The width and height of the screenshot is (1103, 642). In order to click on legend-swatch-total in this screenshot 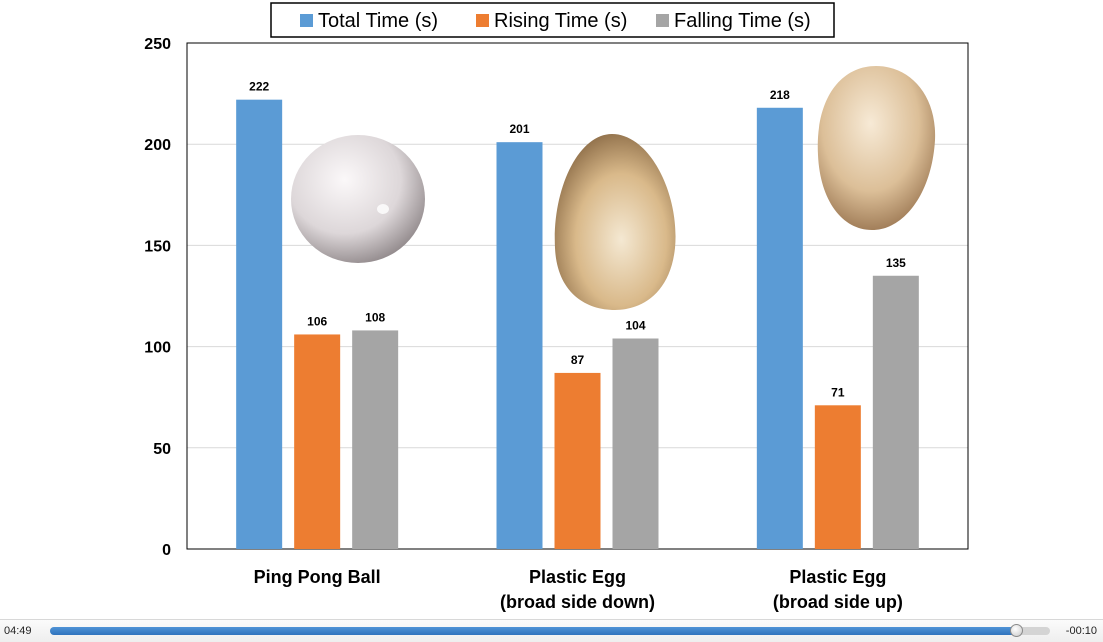, I will do `click(306, 20)`.